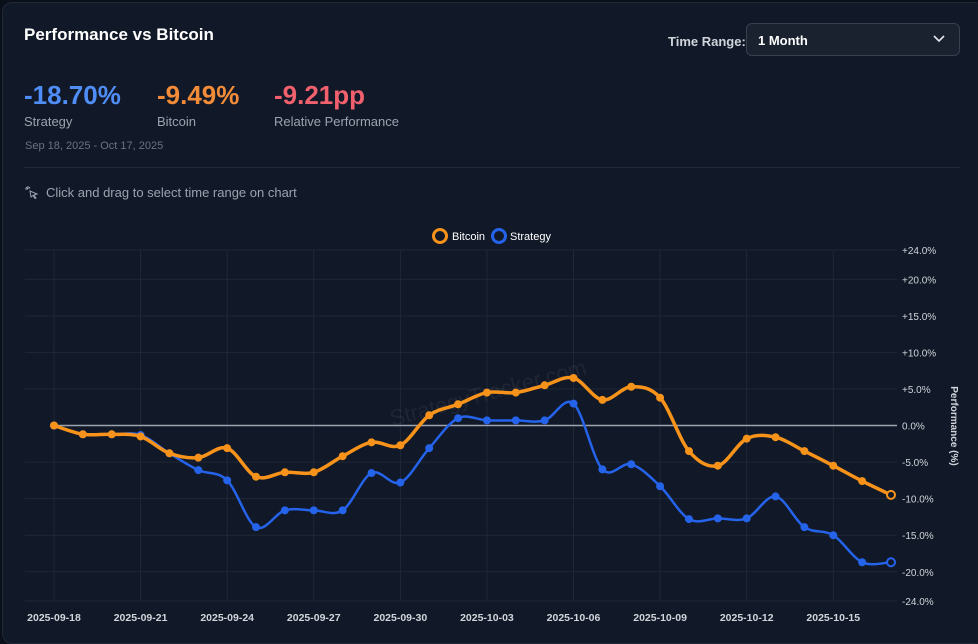  I want to click on y-tick-label: -5.0%, so click(915, 463).